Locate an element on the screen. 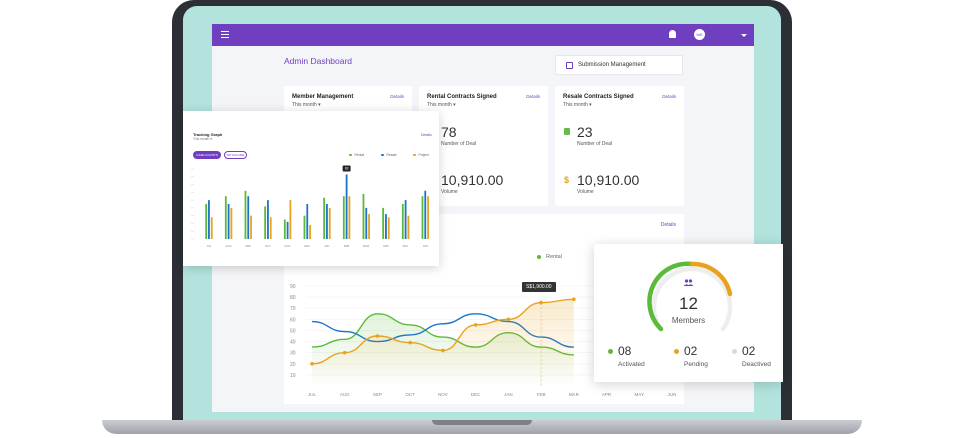  case-counts-button: CASE COUNTS is located at coordinates (207, 155).